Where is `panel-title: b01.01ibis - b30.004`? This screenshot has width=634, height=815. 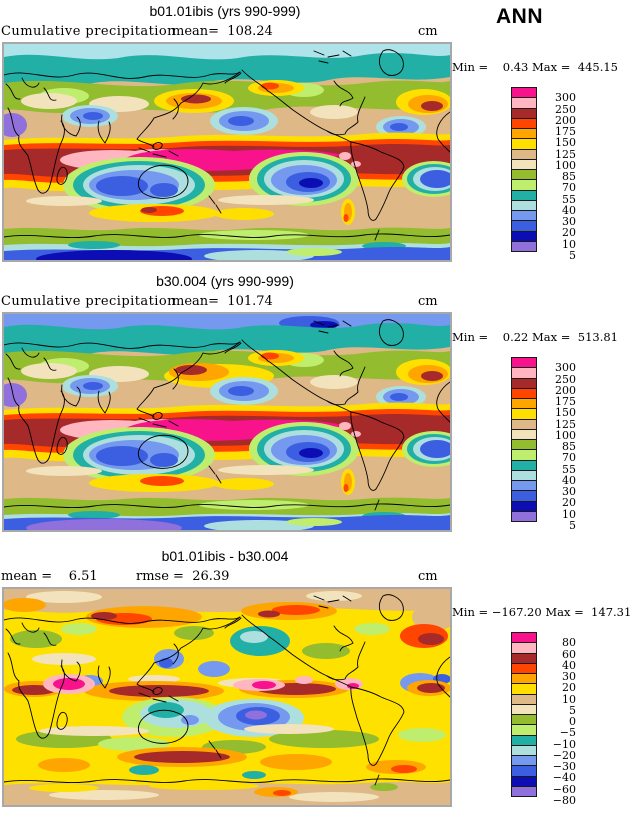 panel-title: b01.01ibis - b30.004 is located at coordinates (225, 556).